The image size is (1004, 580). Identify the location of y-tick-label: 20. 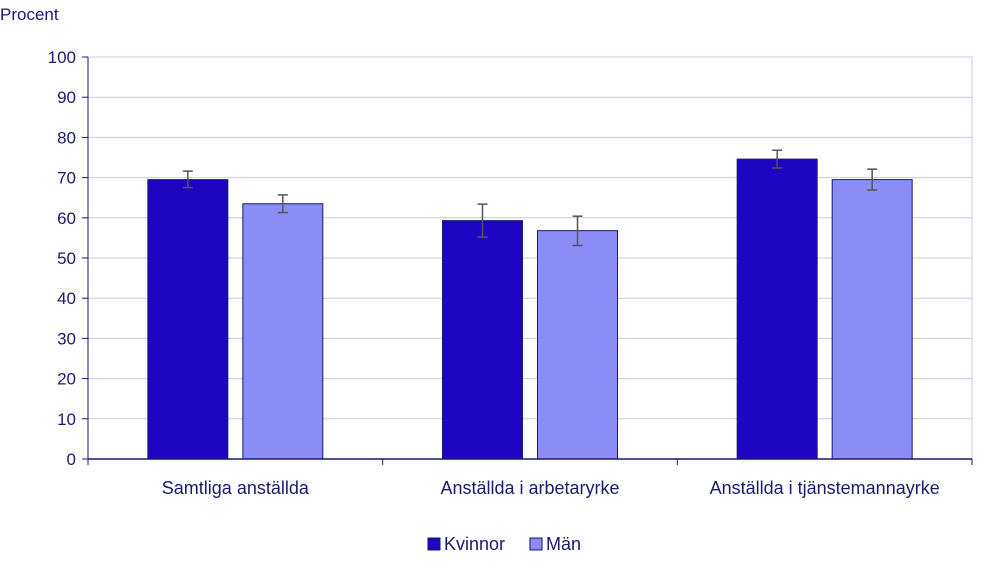
(66, 379).